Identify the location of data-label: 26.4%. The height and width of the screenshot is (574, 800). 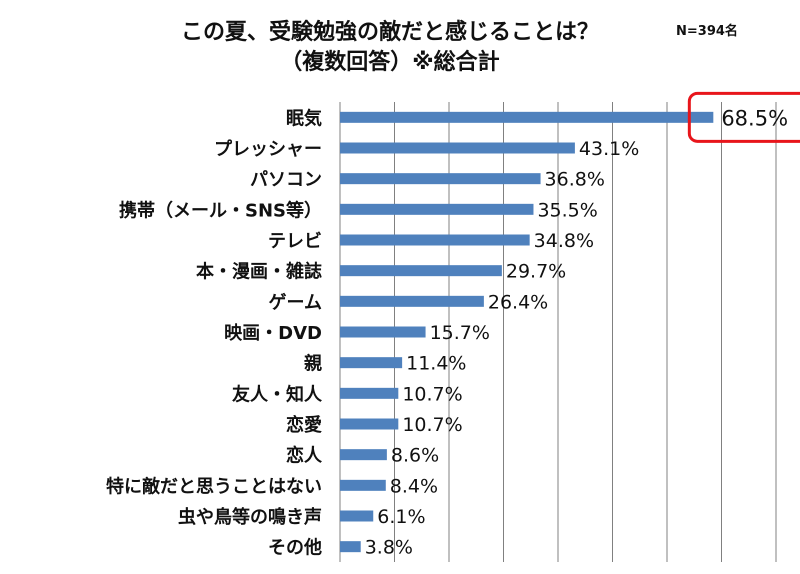
(518, 302).